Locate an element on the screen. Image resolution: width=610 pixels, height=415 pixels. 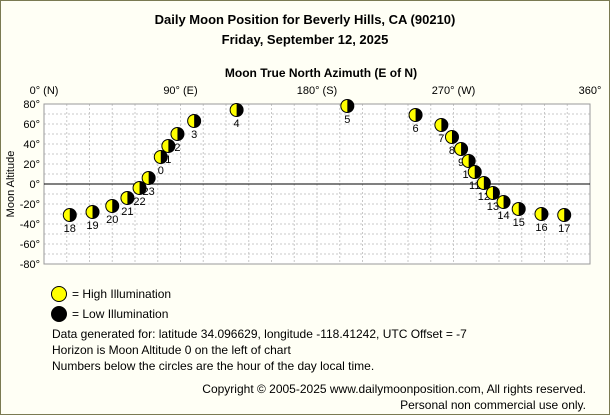
hour-label: 22 is located at coordinates (139, 202).